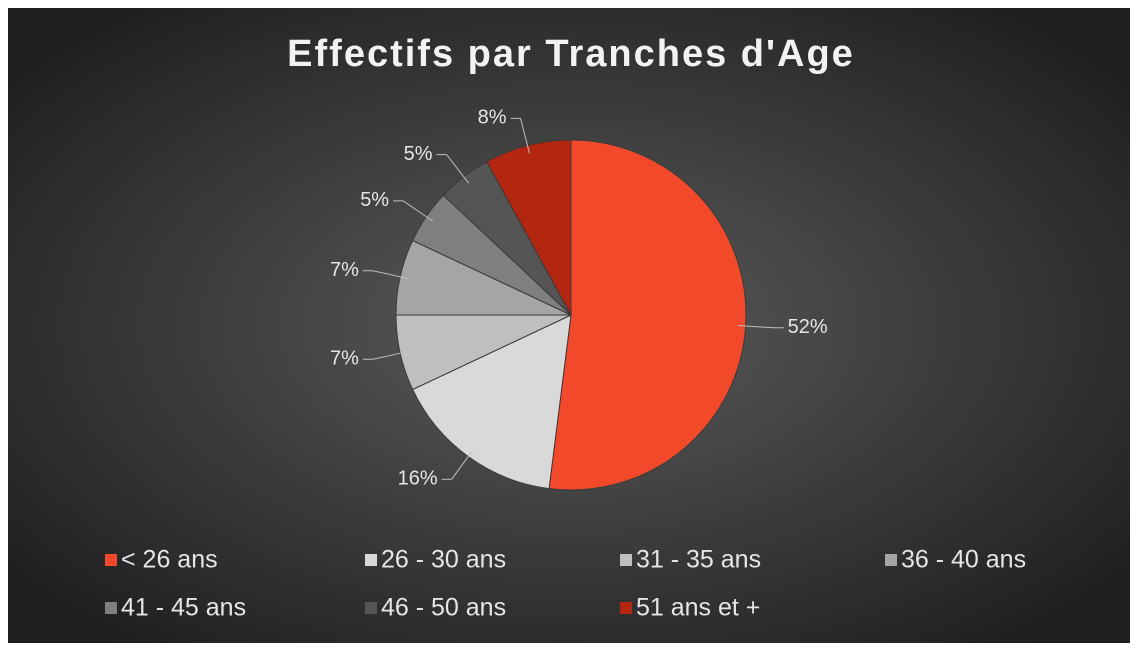 This screenshot has height=651, width=1138. I want to click on data-label: 16%, so click(418, 479).